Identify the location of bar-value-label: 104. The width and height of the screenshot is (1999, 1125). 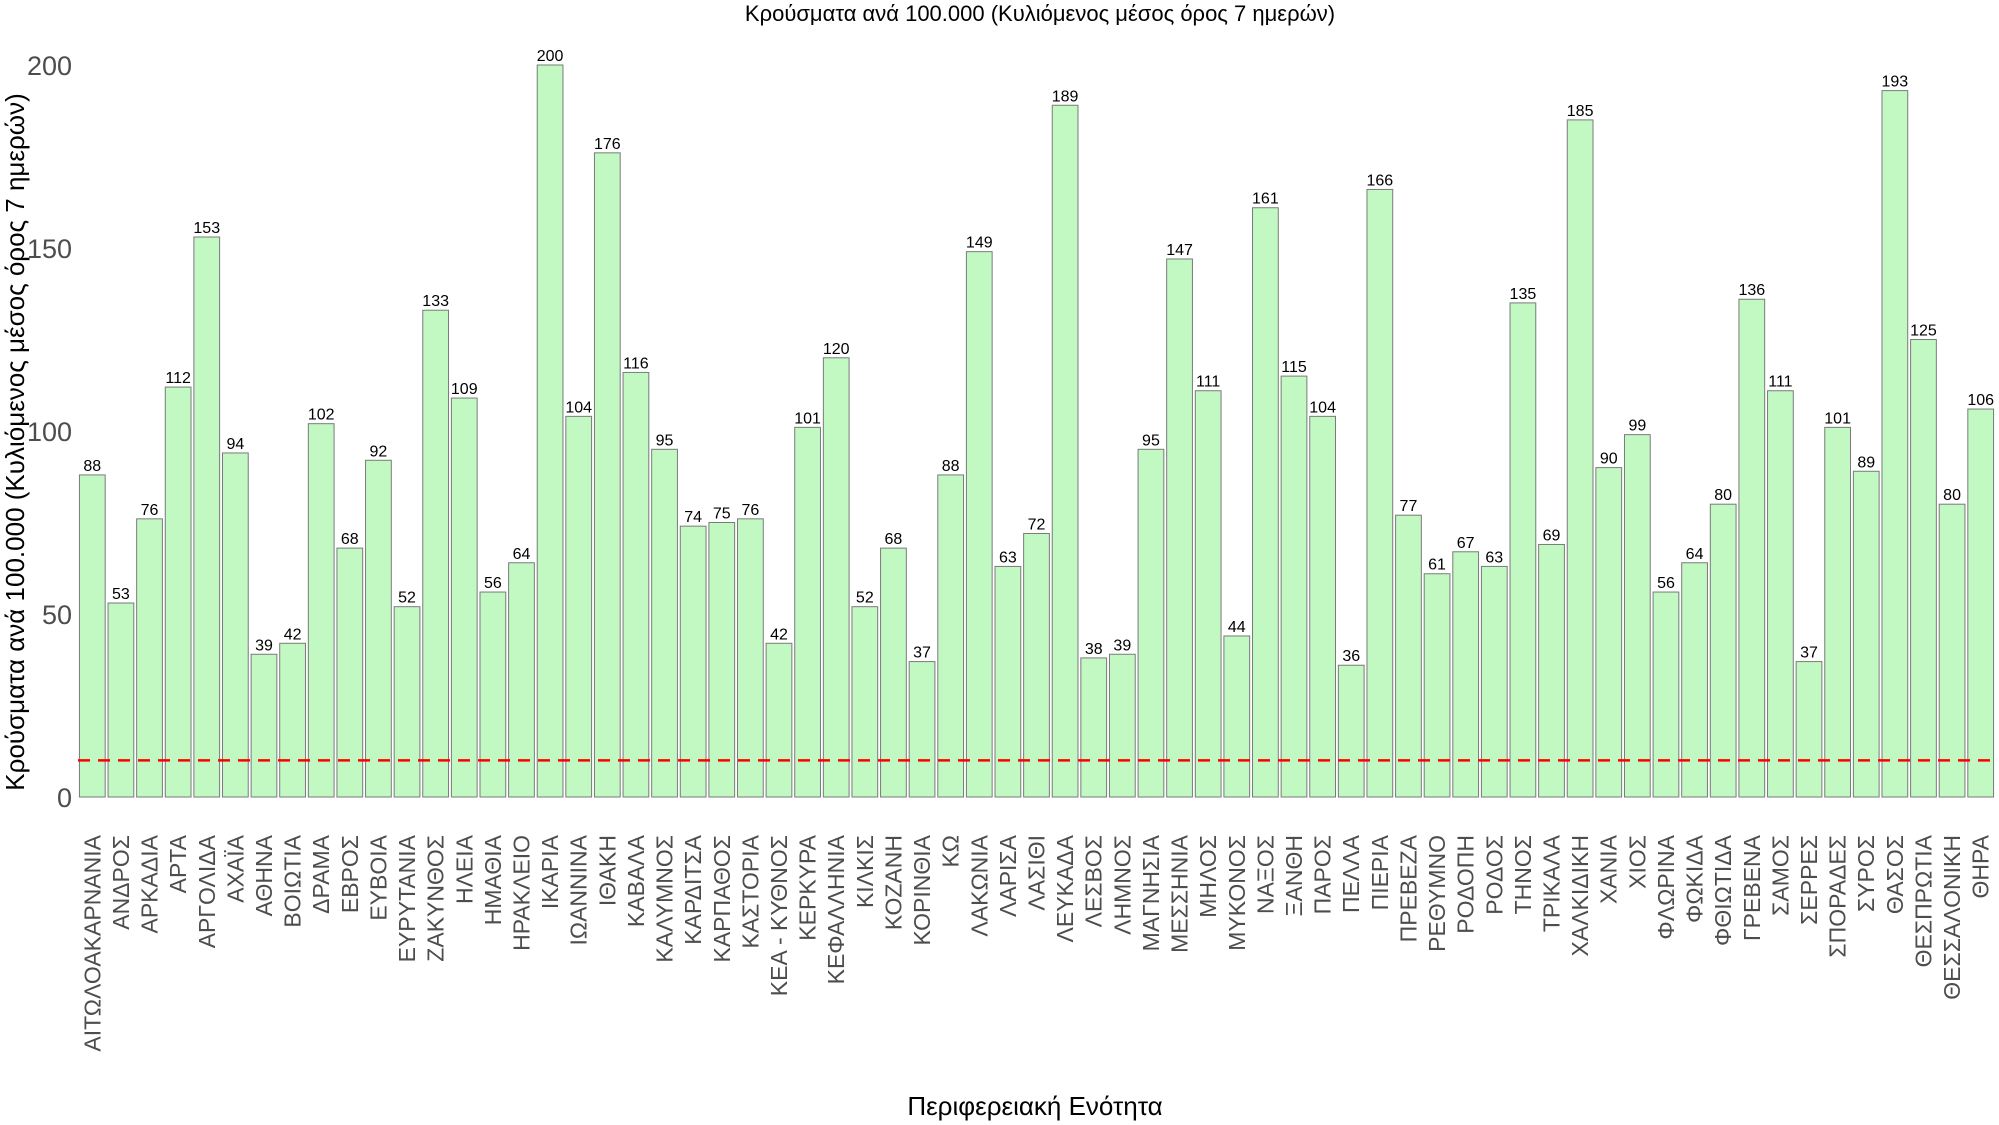
(1322, 407).